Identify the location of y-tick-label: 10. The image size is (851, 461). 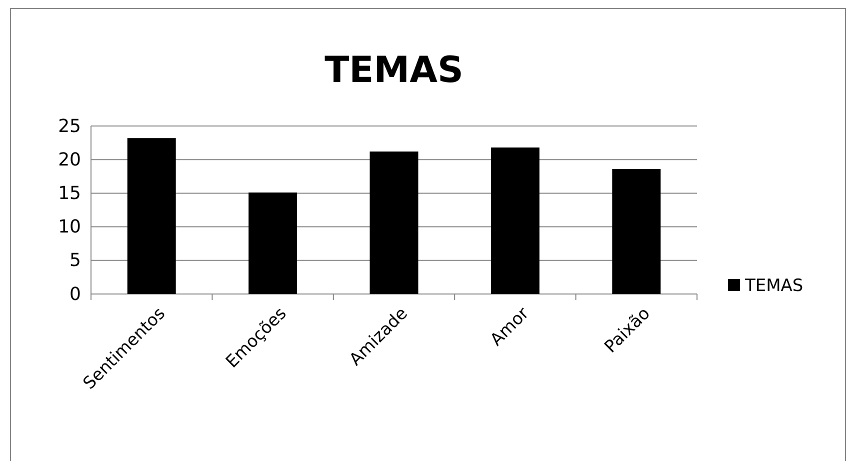
(69, 227).